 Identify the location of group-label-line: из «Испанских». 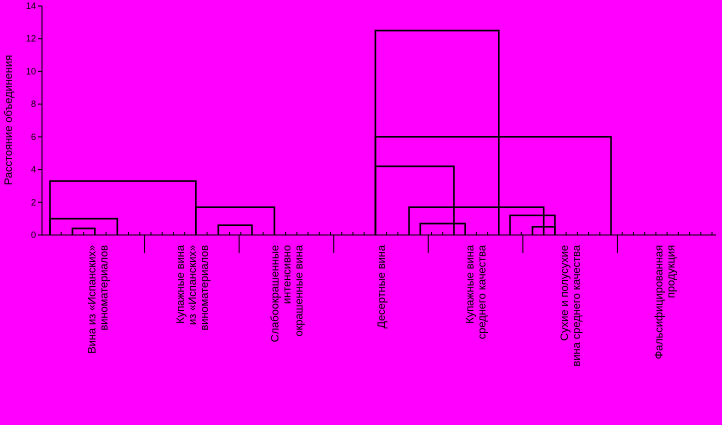
(193, 285).